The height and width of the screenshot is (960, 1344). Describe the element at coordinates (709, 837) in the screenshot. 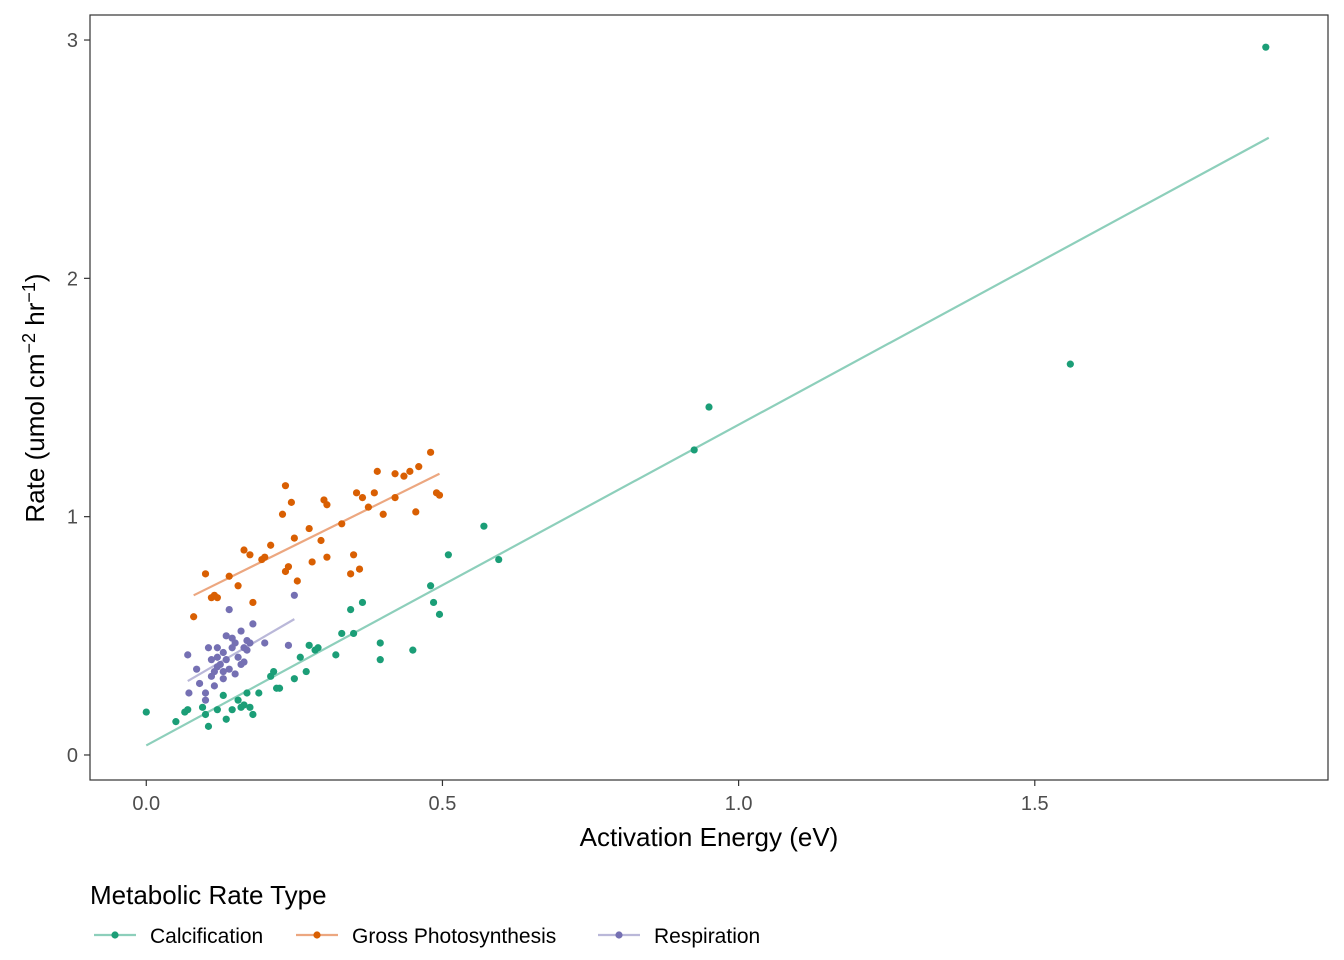

I see `x-axis-title: Activation Energy (eV)` at that location.